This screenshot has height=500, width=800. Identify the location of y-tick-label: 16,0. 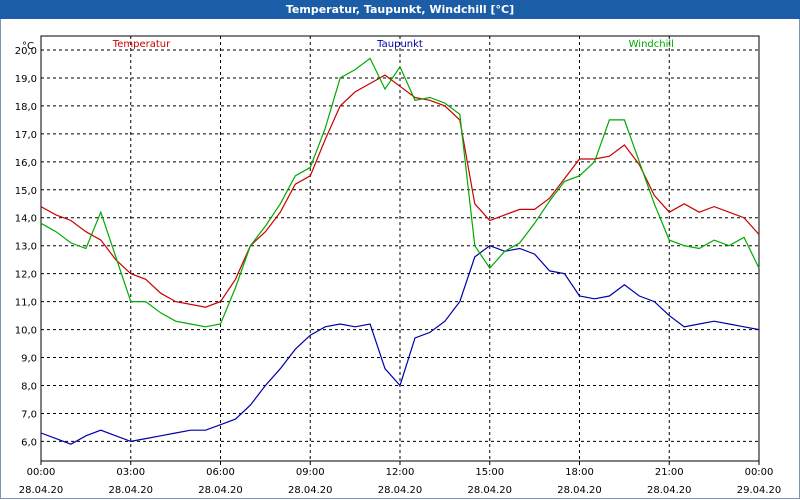
(26, 163).